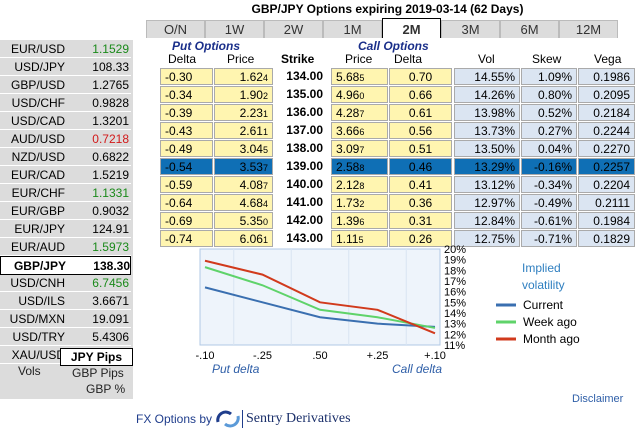  What do you see at coordinates (234, 29) in the screenshot?
I see `tab-1w: 1W` at bounding box center [234, 29].